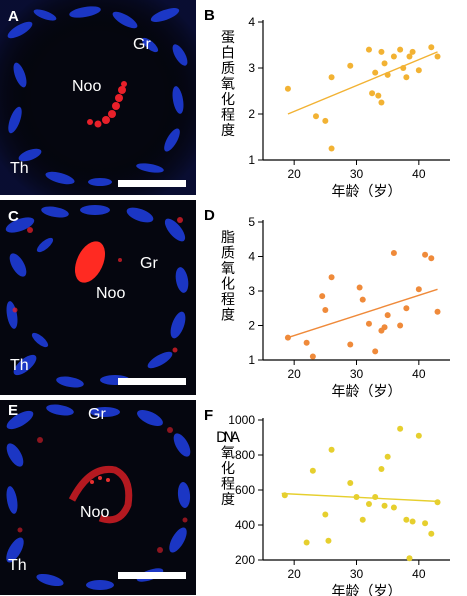 Image resolution: width=467 pixels, height=596 pixels. Describe the element at coordinates (251, 222) in the screenshot. I see `y-tick-label: 5` at that location.